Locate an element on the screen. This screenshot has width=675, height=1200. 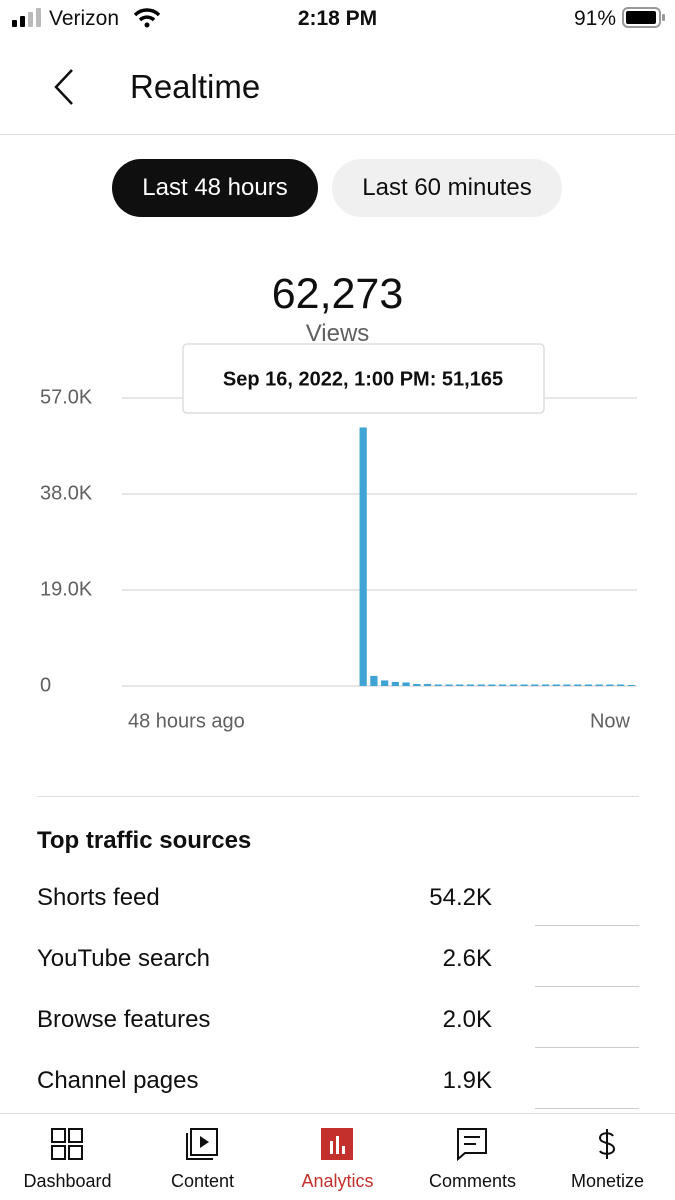
tooltip: Sep 16, 2022, 1:00 PM: 51,165 is located at coordinates (363, 379).